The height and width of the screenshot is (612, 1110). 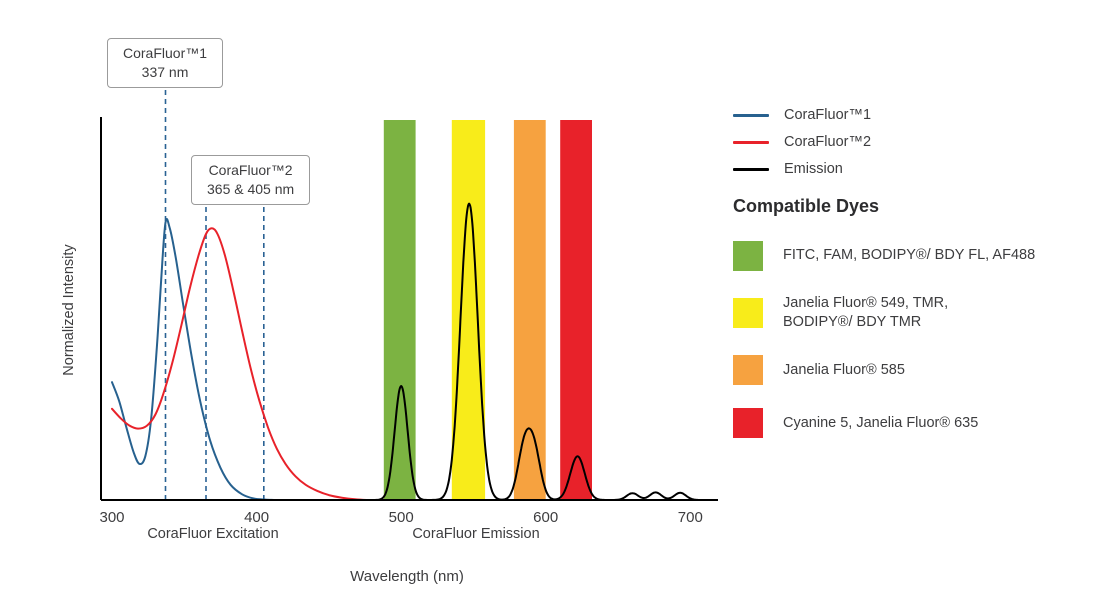 What do you see at coordinates (407, 576) in the screenshot?
I see `x-axis-label: Wavelength (nm)` at bounding box center [407, 576].